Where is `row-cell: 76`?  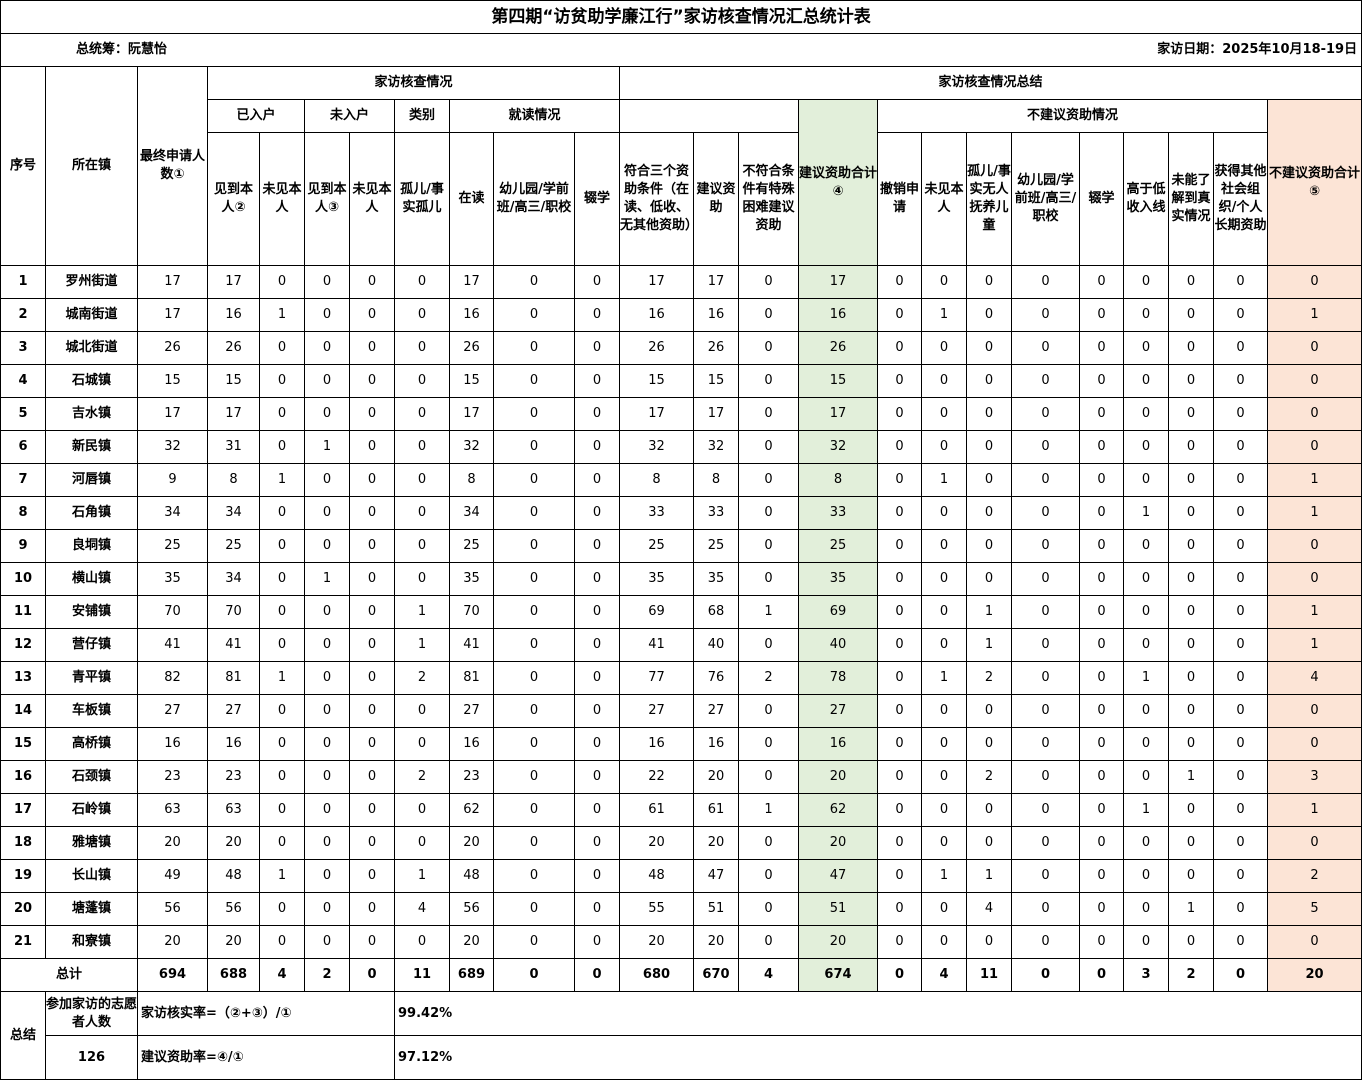
row-cell: 76 is located at coordinates (716, 678).